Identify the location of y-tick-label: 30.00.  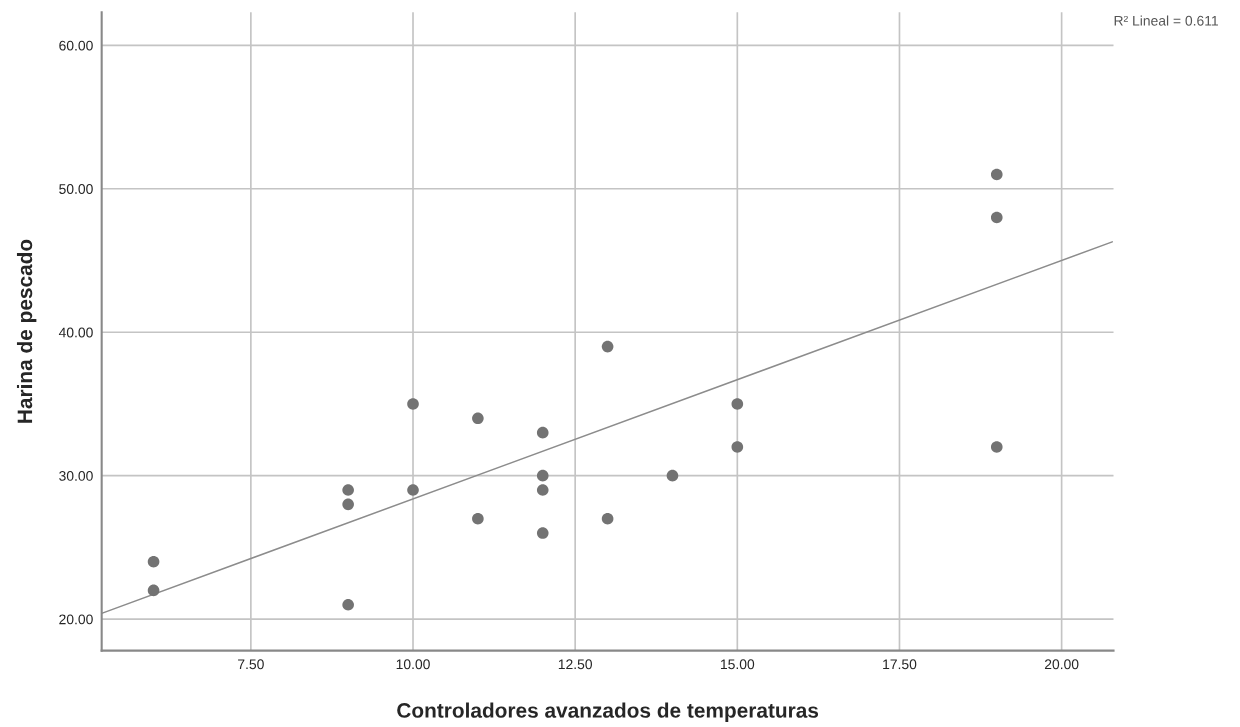
(76, 476).